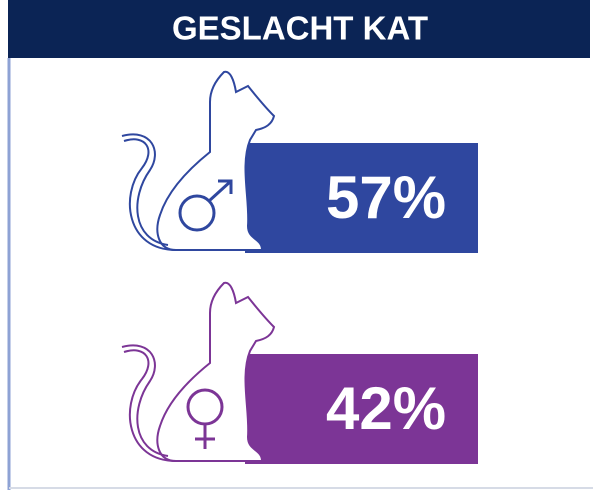 This screenshot has height=490, width=593. I want to click on header, so click(299, 29).